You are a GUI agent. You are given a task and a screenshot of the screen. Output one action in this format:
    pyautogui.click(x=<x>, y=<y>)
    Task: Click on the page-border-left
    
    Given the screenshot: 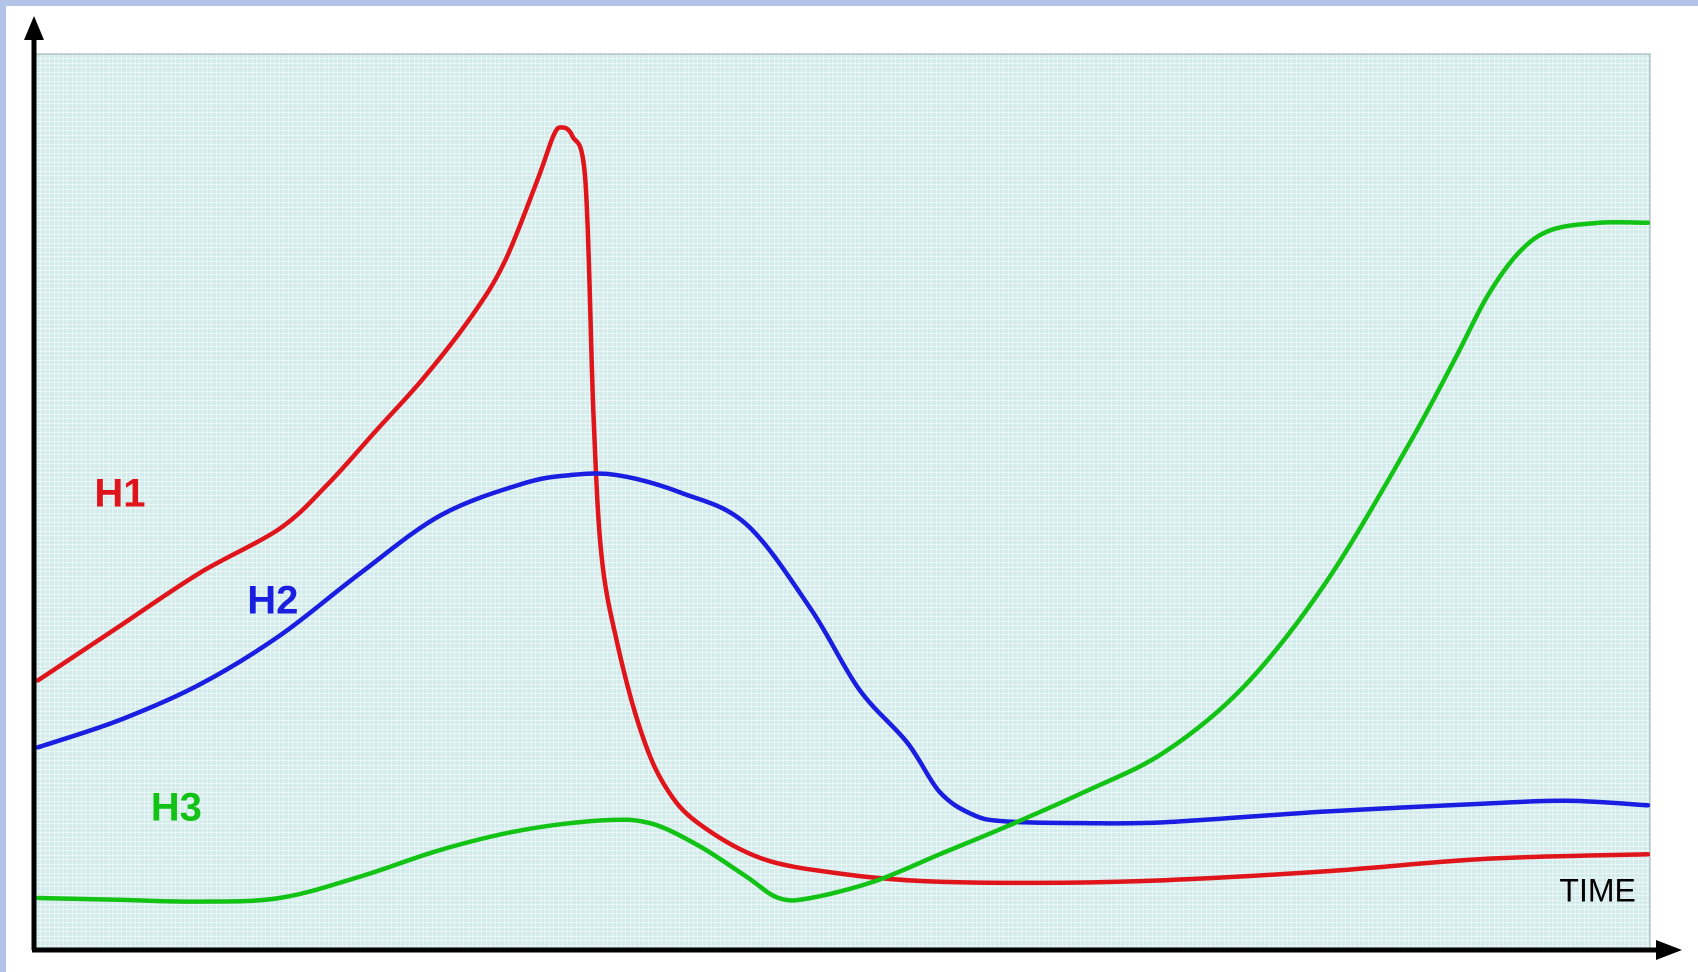 What is the action you would take?
    pyautogui.click(x=3, y=486)
    